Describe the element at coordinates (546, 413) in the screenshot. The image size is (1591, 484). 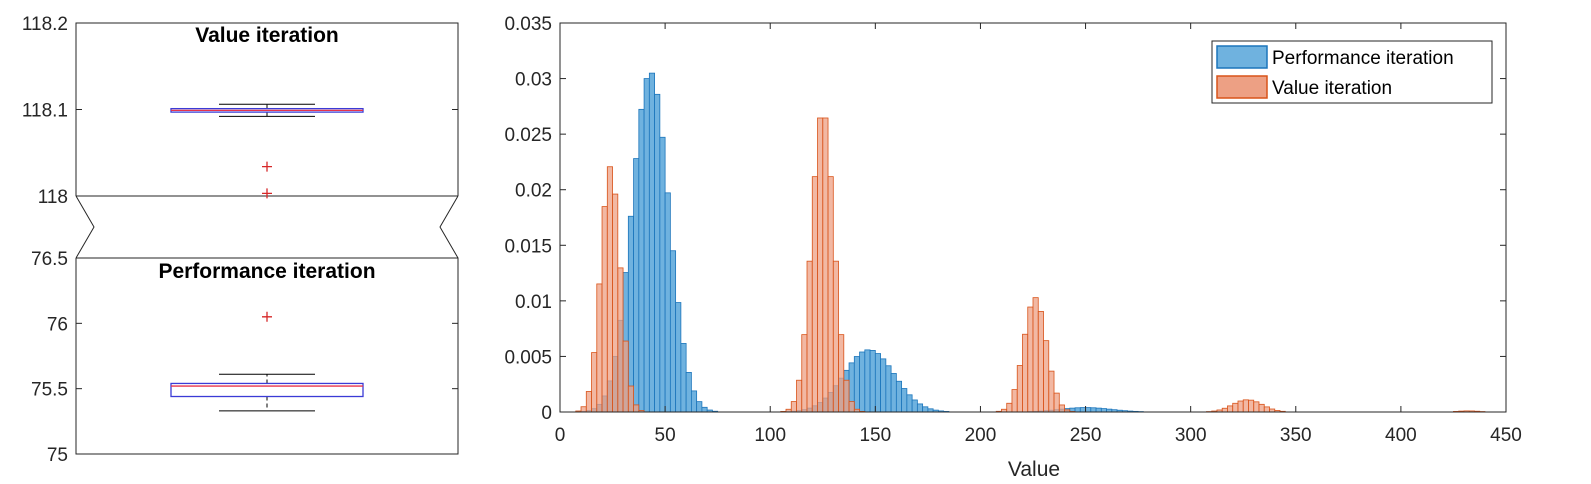
I see `y-tick-label: 0` at that location.